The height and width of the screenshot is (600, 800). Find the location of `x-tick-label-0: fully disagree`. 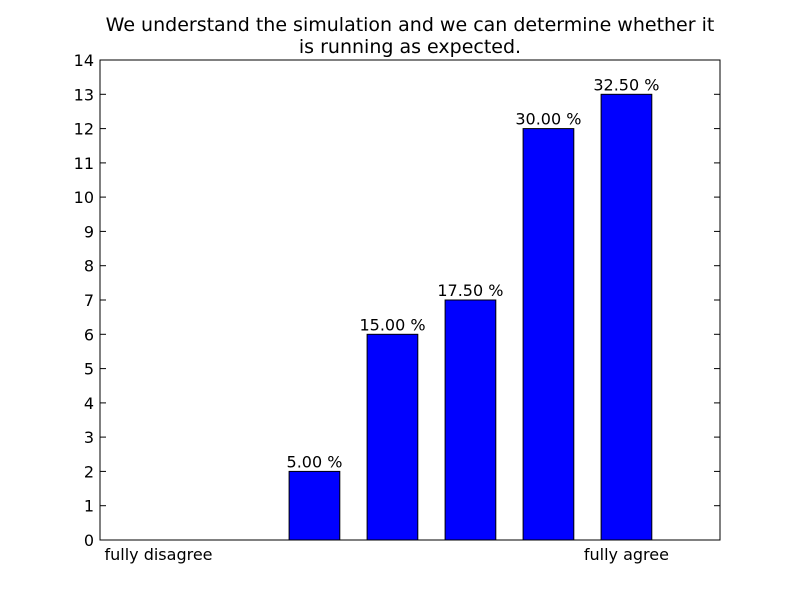

x-tick-label-0: fully disagree is located at coordinates (158, 554).